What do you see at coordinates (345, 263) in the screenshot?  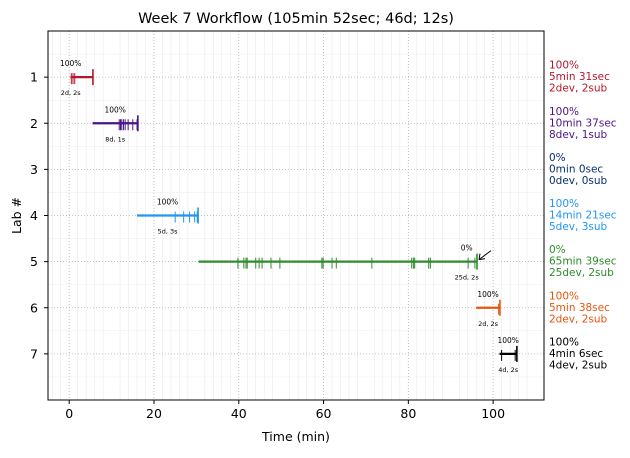 I see `lab-5-series: 0% 25d, 2s` at bounding box center [345, 263].